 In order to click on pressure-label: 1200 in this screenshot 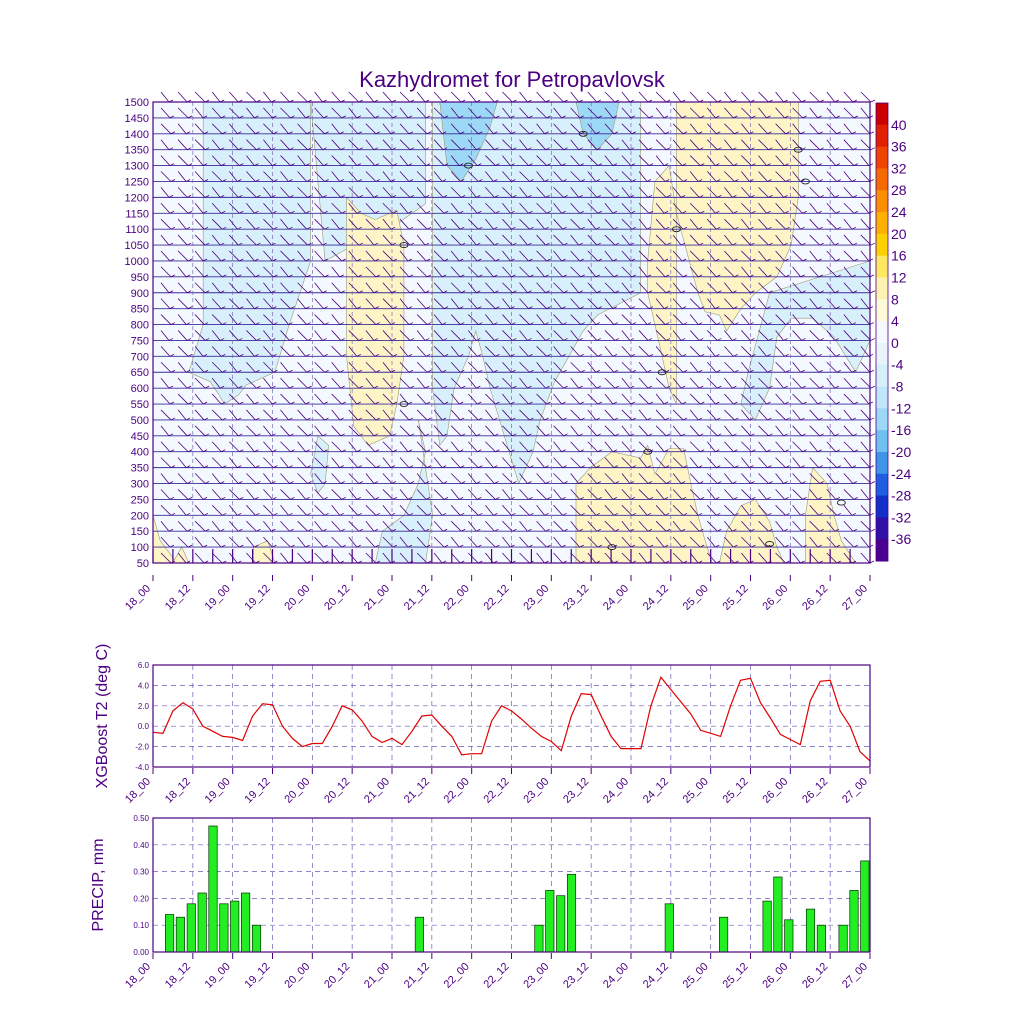, I will do `click(137, 198)`.